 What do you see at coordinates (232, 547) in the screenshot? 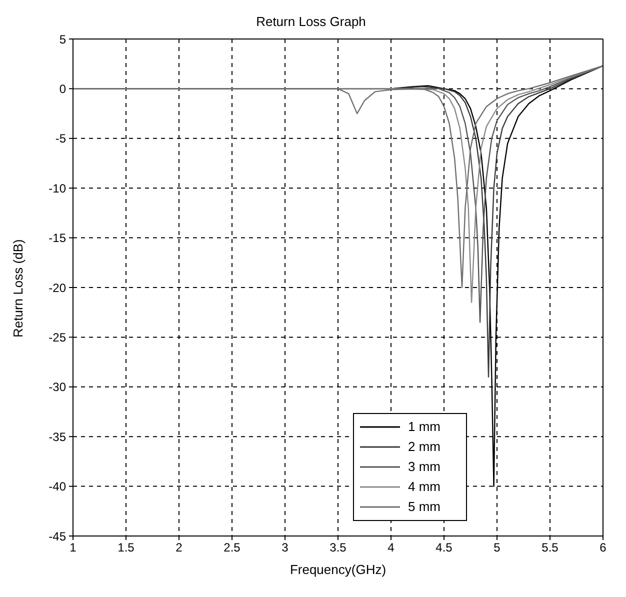
I see `x-tick-label: 2.5` at bounding box center [232, 547].